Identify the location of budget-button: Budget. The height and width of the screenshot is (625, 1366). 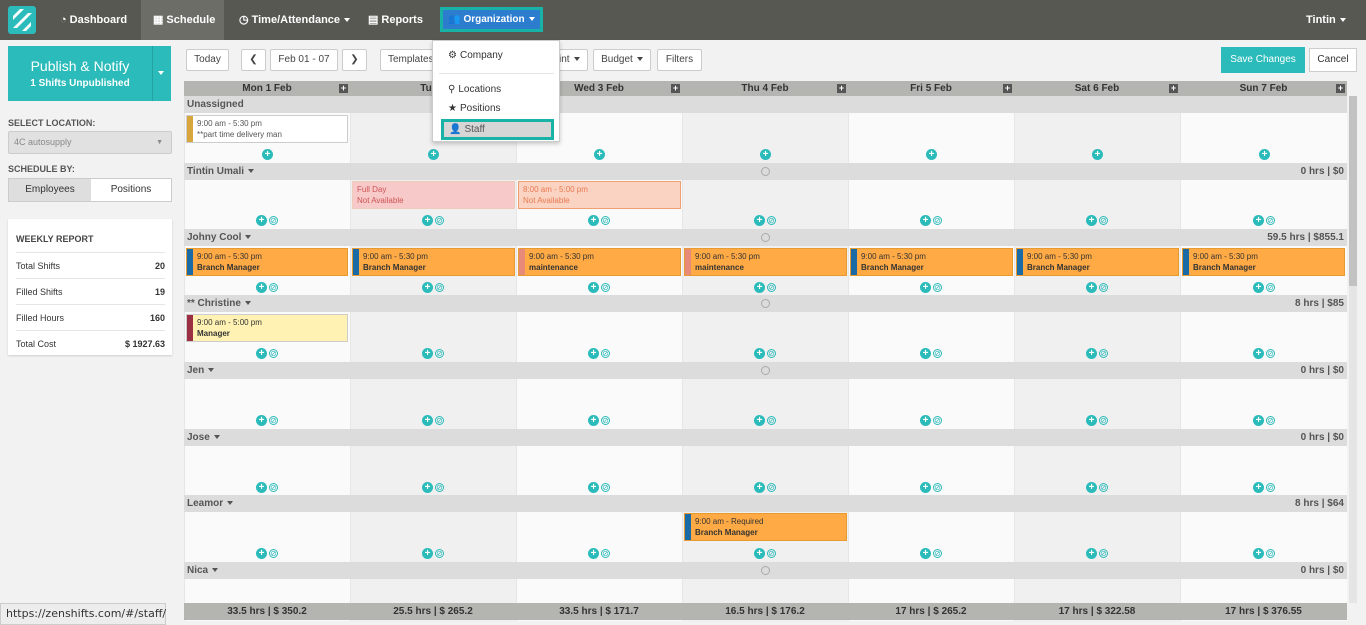
(622, 60).